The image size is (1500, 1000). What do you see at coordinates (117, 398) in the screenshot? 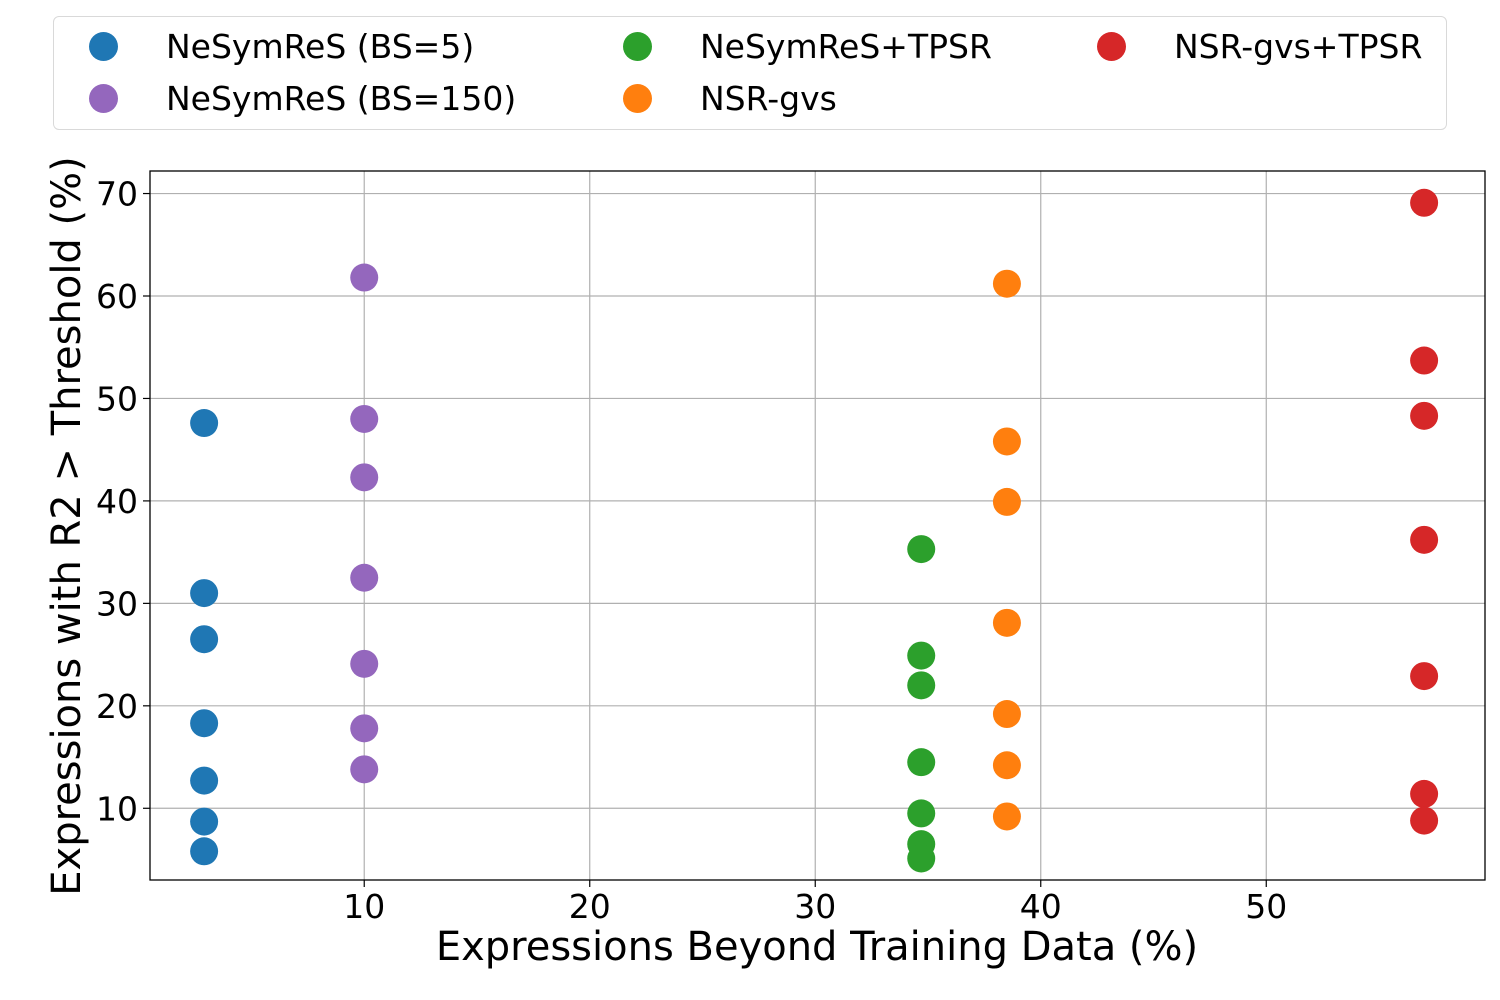
I see `y-tick-label: 50` at bounding box center [117, 398].